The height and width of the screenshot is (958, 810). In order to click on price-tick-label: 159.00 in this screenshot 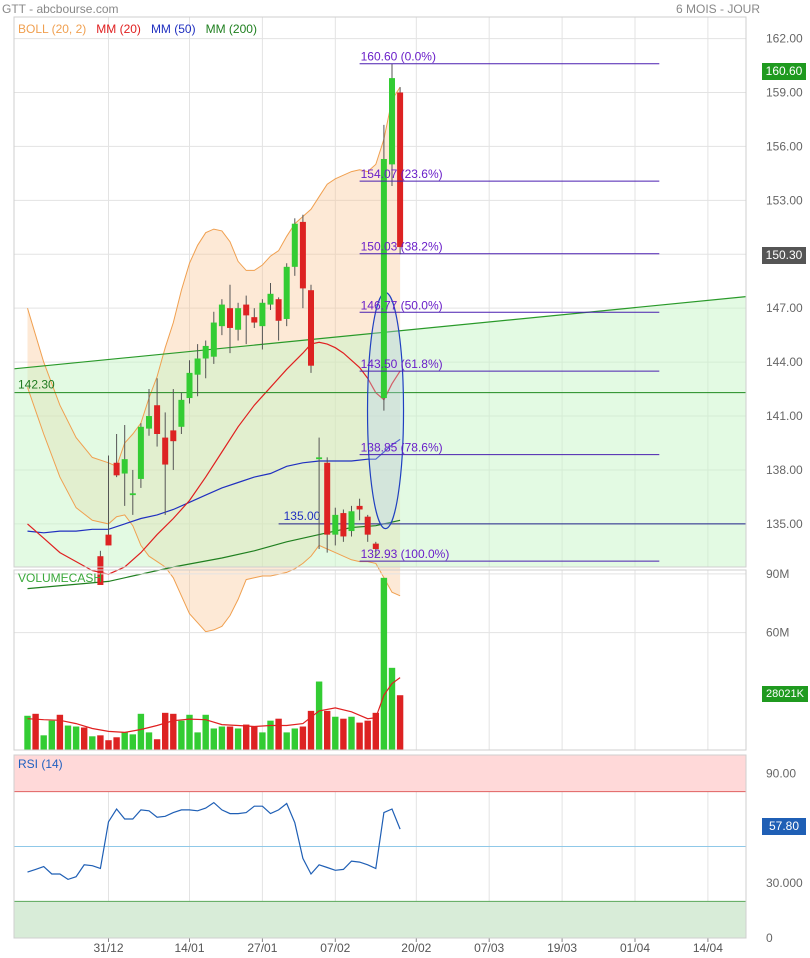, I will do `click(784, 92)`.